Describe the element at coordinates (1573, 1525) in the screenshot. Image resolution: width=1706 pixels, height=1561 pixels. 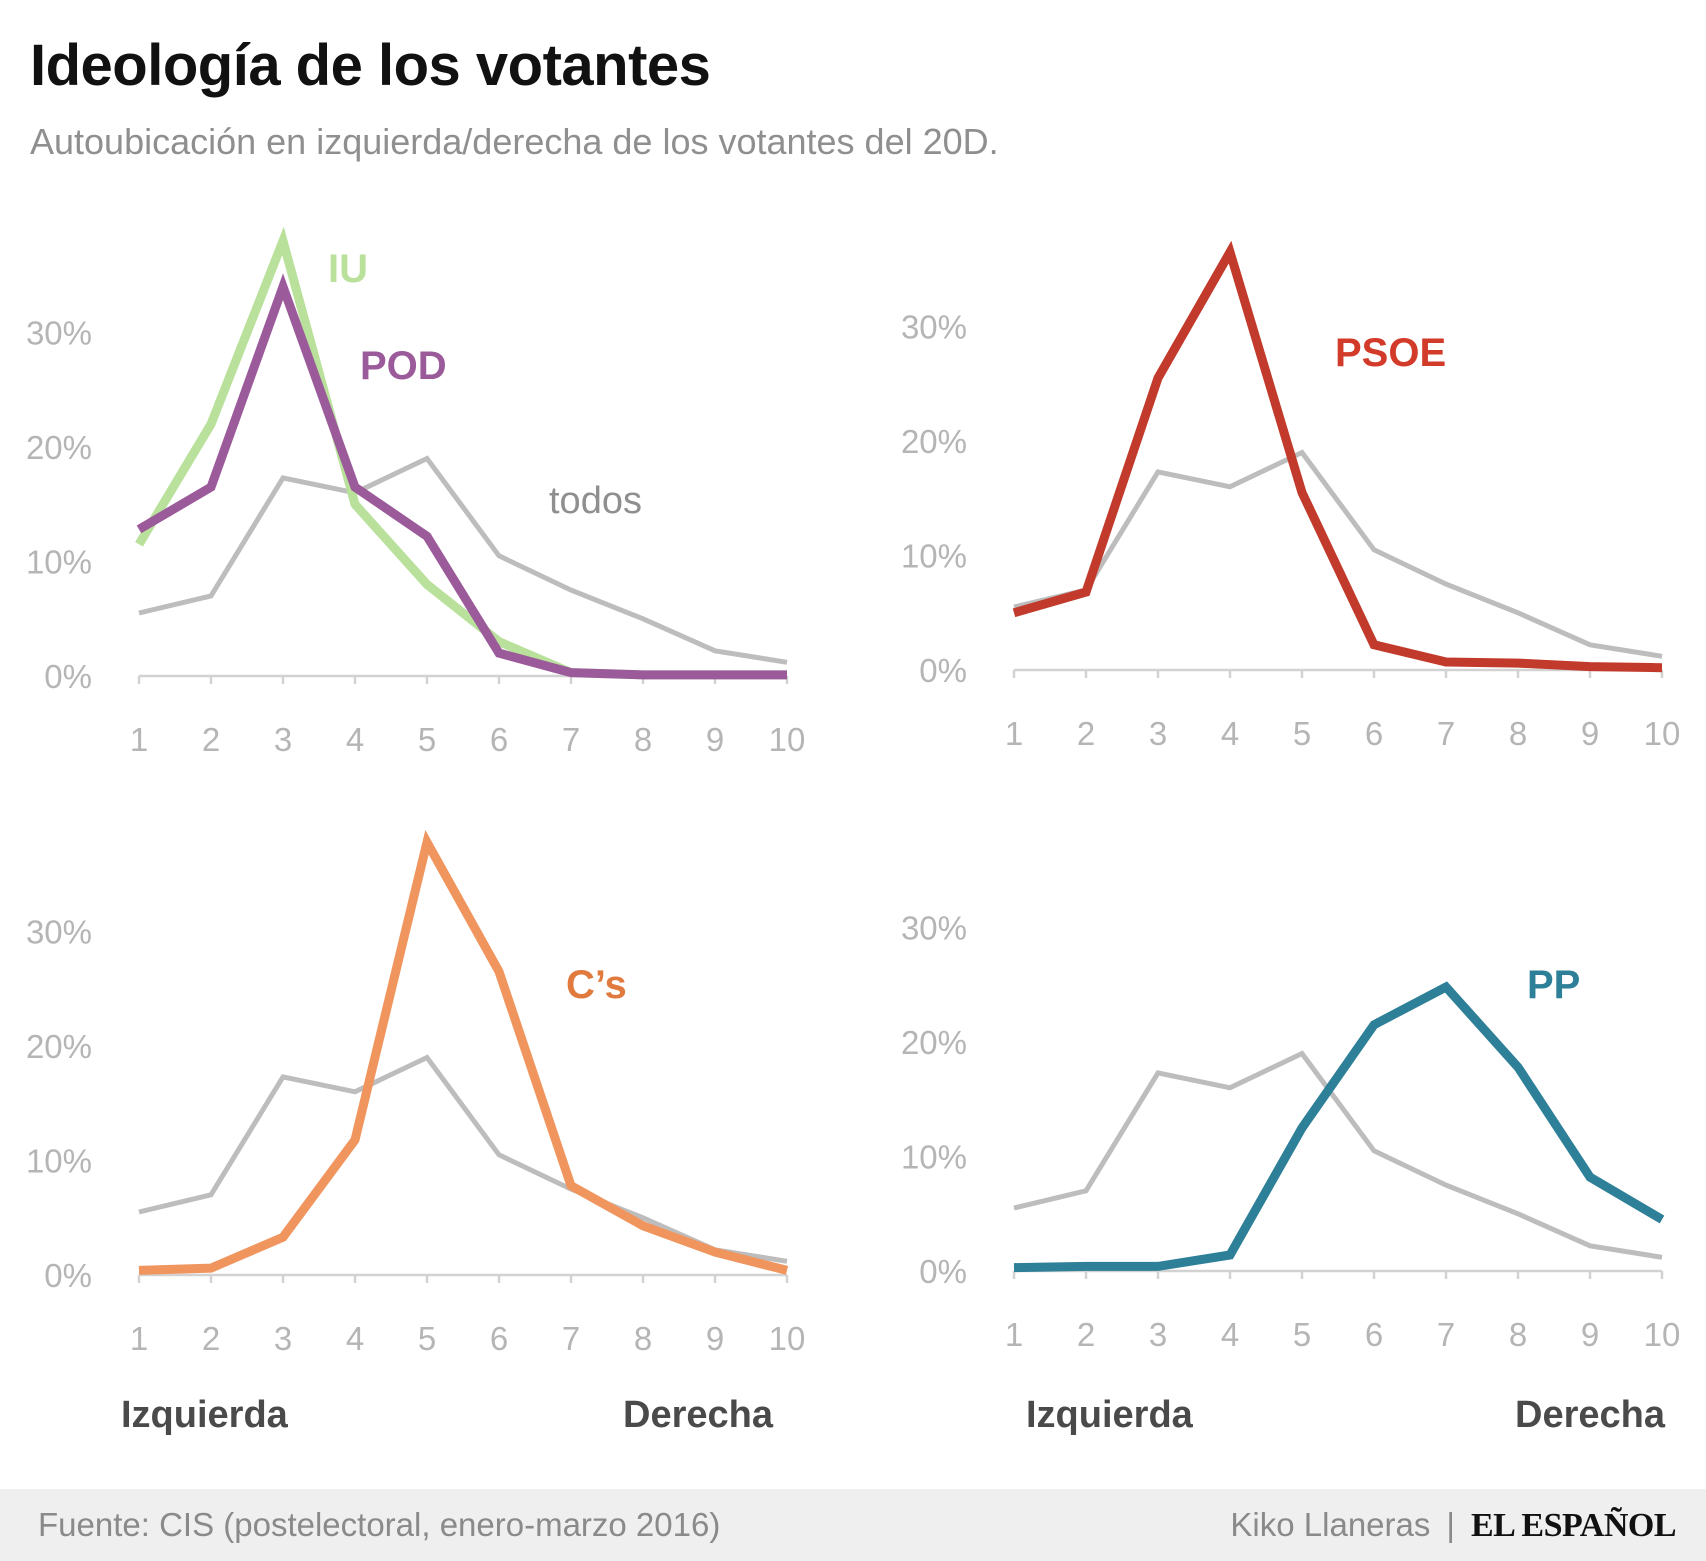
I see `el-espanol-logo: EL ESPAÑOL` at that location.